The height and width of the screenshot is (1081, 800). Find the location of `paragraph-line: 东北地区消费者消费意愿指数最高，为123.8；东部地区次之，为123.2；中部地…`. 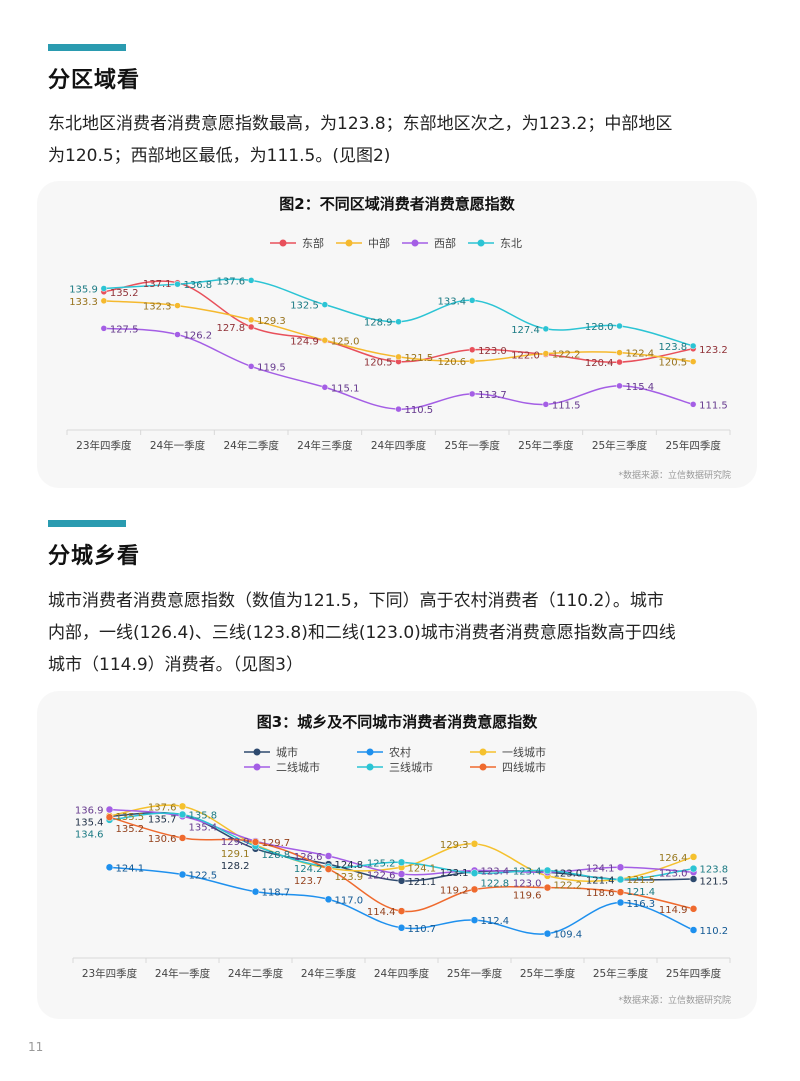

paragraph-line: 东北地区消费者消费意愿指数最高，为123.8；东部地区次之，为123.2；中部地… is located at coordinates (360, 124).